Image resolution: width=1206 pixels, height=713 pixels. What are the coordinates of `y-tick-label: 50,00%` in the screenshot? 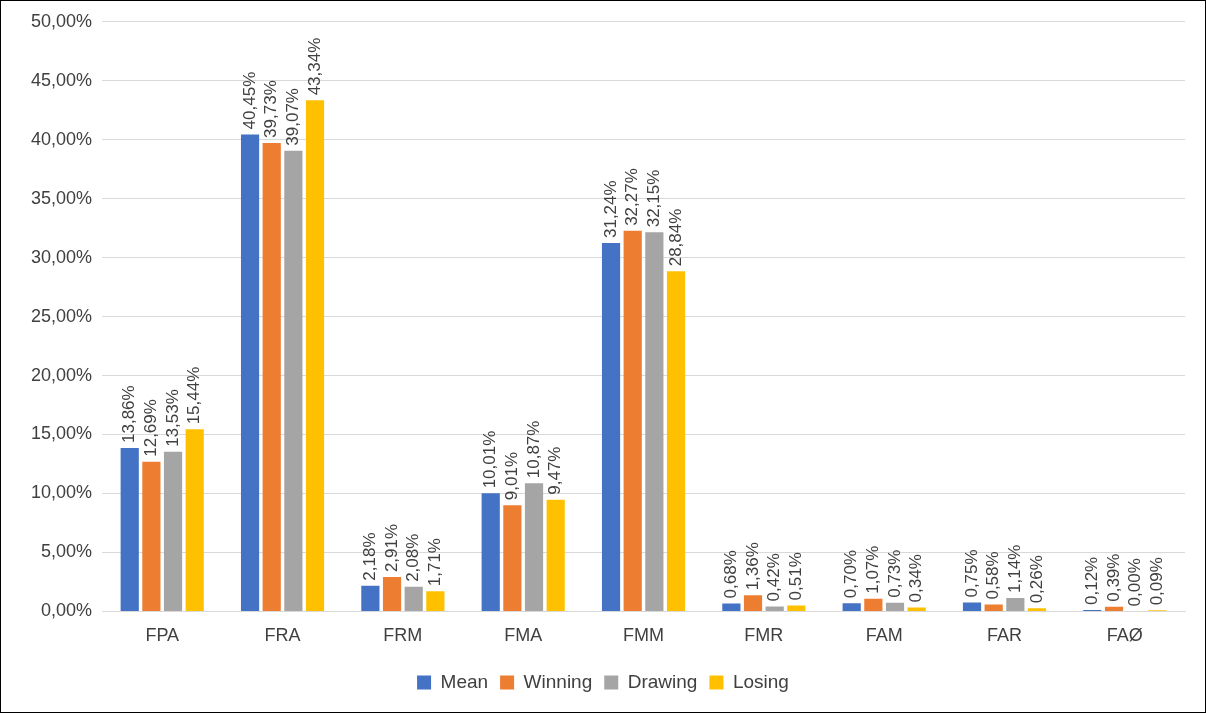 It's located at (61, 20).